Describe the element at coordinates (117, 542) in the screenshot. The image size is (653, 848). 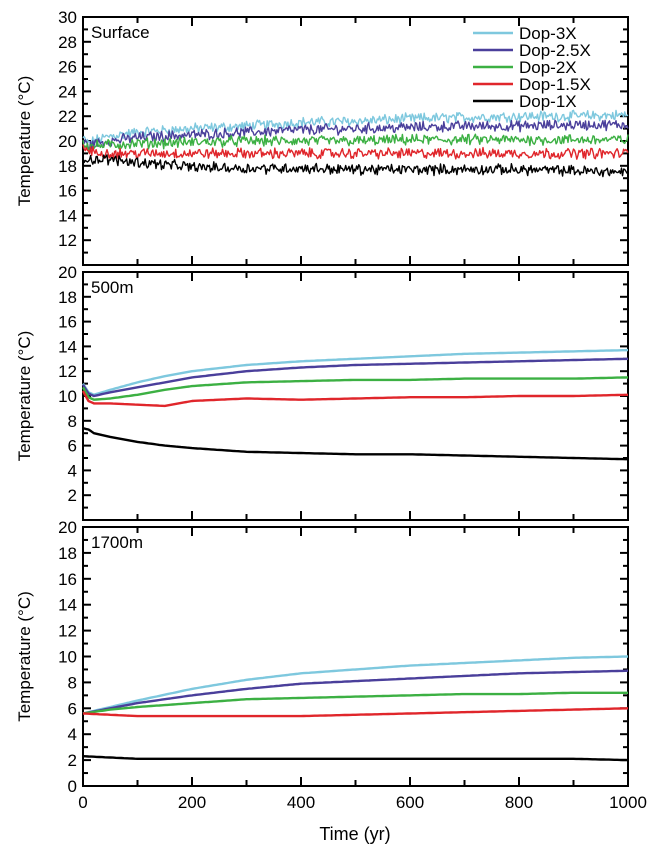
I see `panel-label: 1700m` at that location.